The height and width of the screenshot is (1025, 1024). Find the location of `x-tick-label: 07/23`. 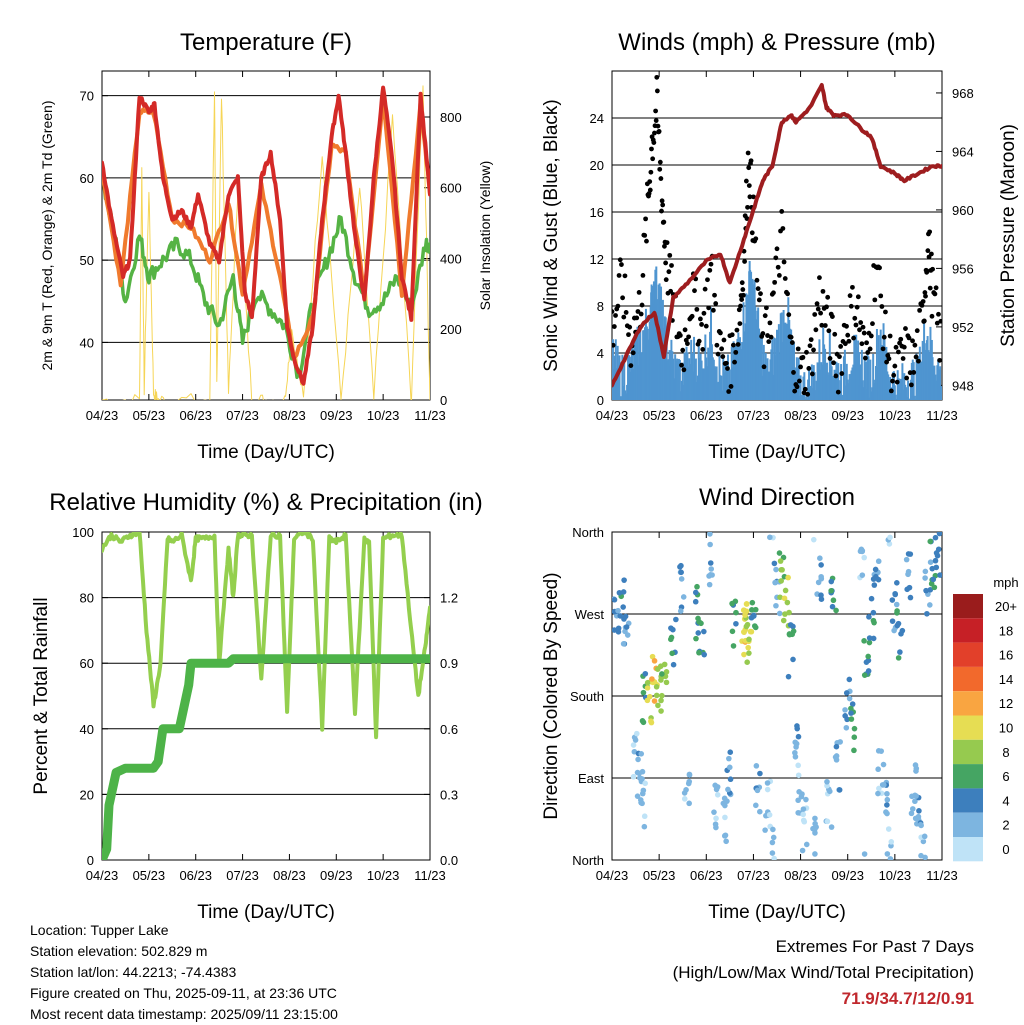

x-tick-label: 07/23 is located at coordinates (753, 875).